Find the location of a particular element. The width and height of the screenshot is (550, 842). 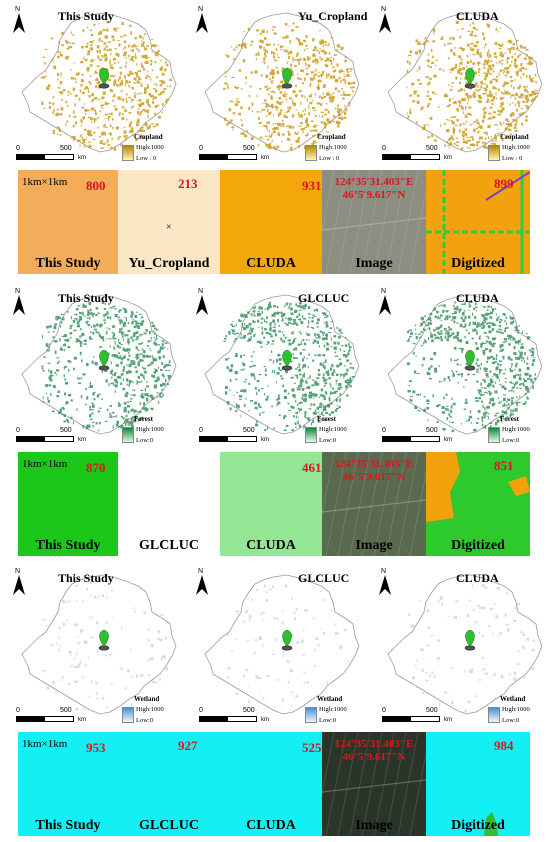

tile-value: 931 is located at coordinates (312, 185).